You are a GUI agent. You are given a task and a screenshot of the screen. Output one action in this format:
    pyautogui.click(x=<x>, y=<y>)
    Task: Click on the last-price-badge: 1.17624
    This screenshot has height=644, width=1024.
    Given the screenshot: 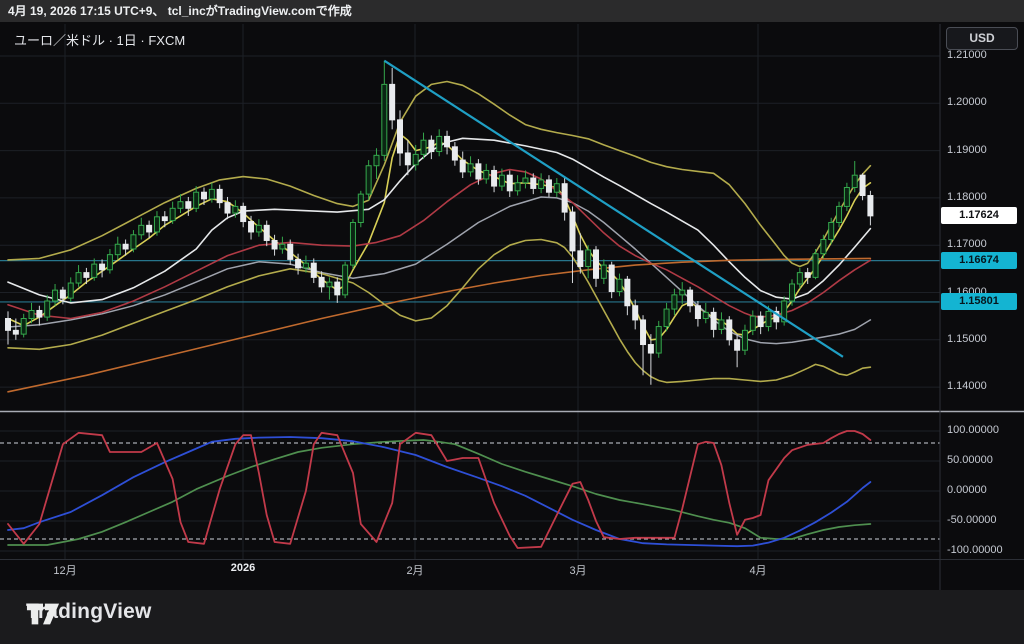 What is the action you would take?
    pyautogui.click(x=979, y=216)
    